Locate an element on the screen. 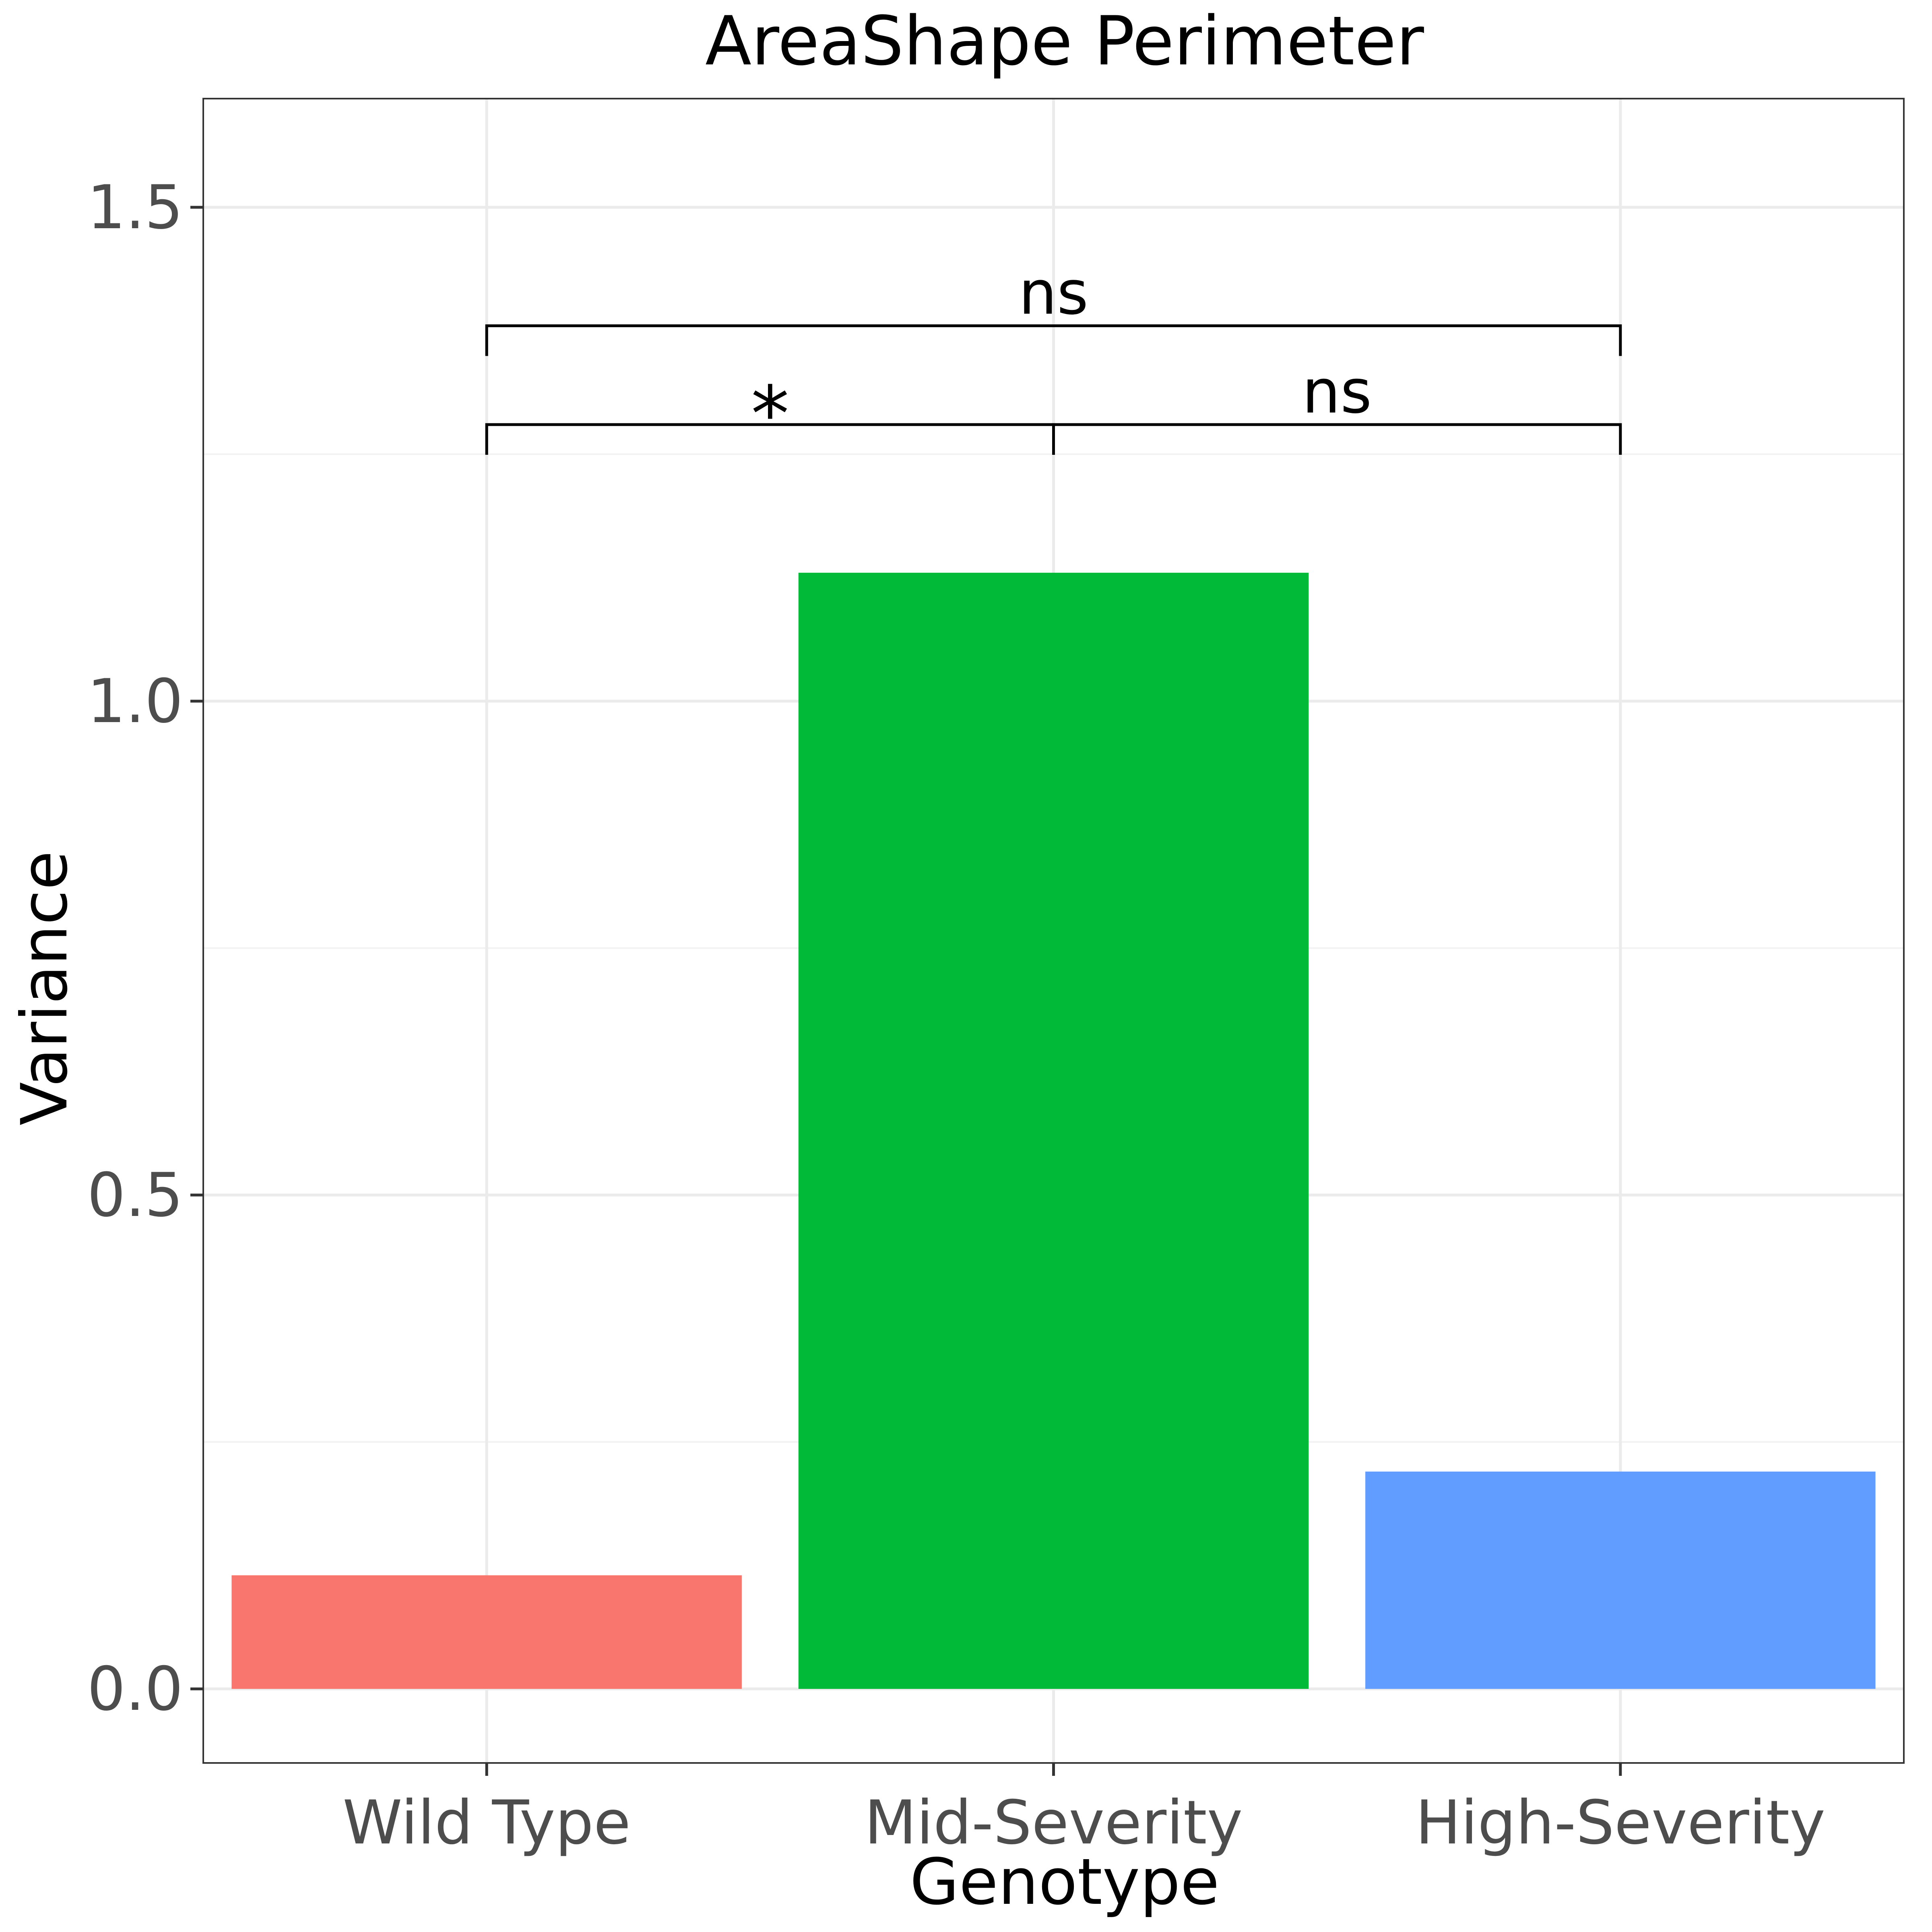 The image size is (1932, 1932). y-axis-title: Variance is located at coordinates (45, 988).